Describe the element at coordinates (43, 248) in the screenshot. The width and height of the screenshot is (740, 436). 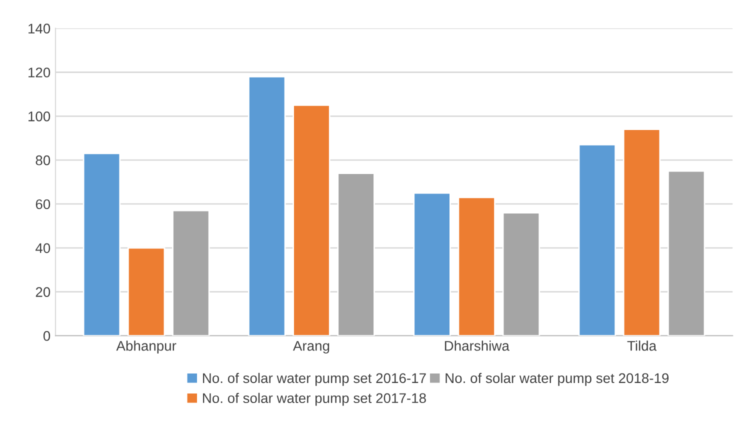
I see `y-tick-label: 40` at that location.